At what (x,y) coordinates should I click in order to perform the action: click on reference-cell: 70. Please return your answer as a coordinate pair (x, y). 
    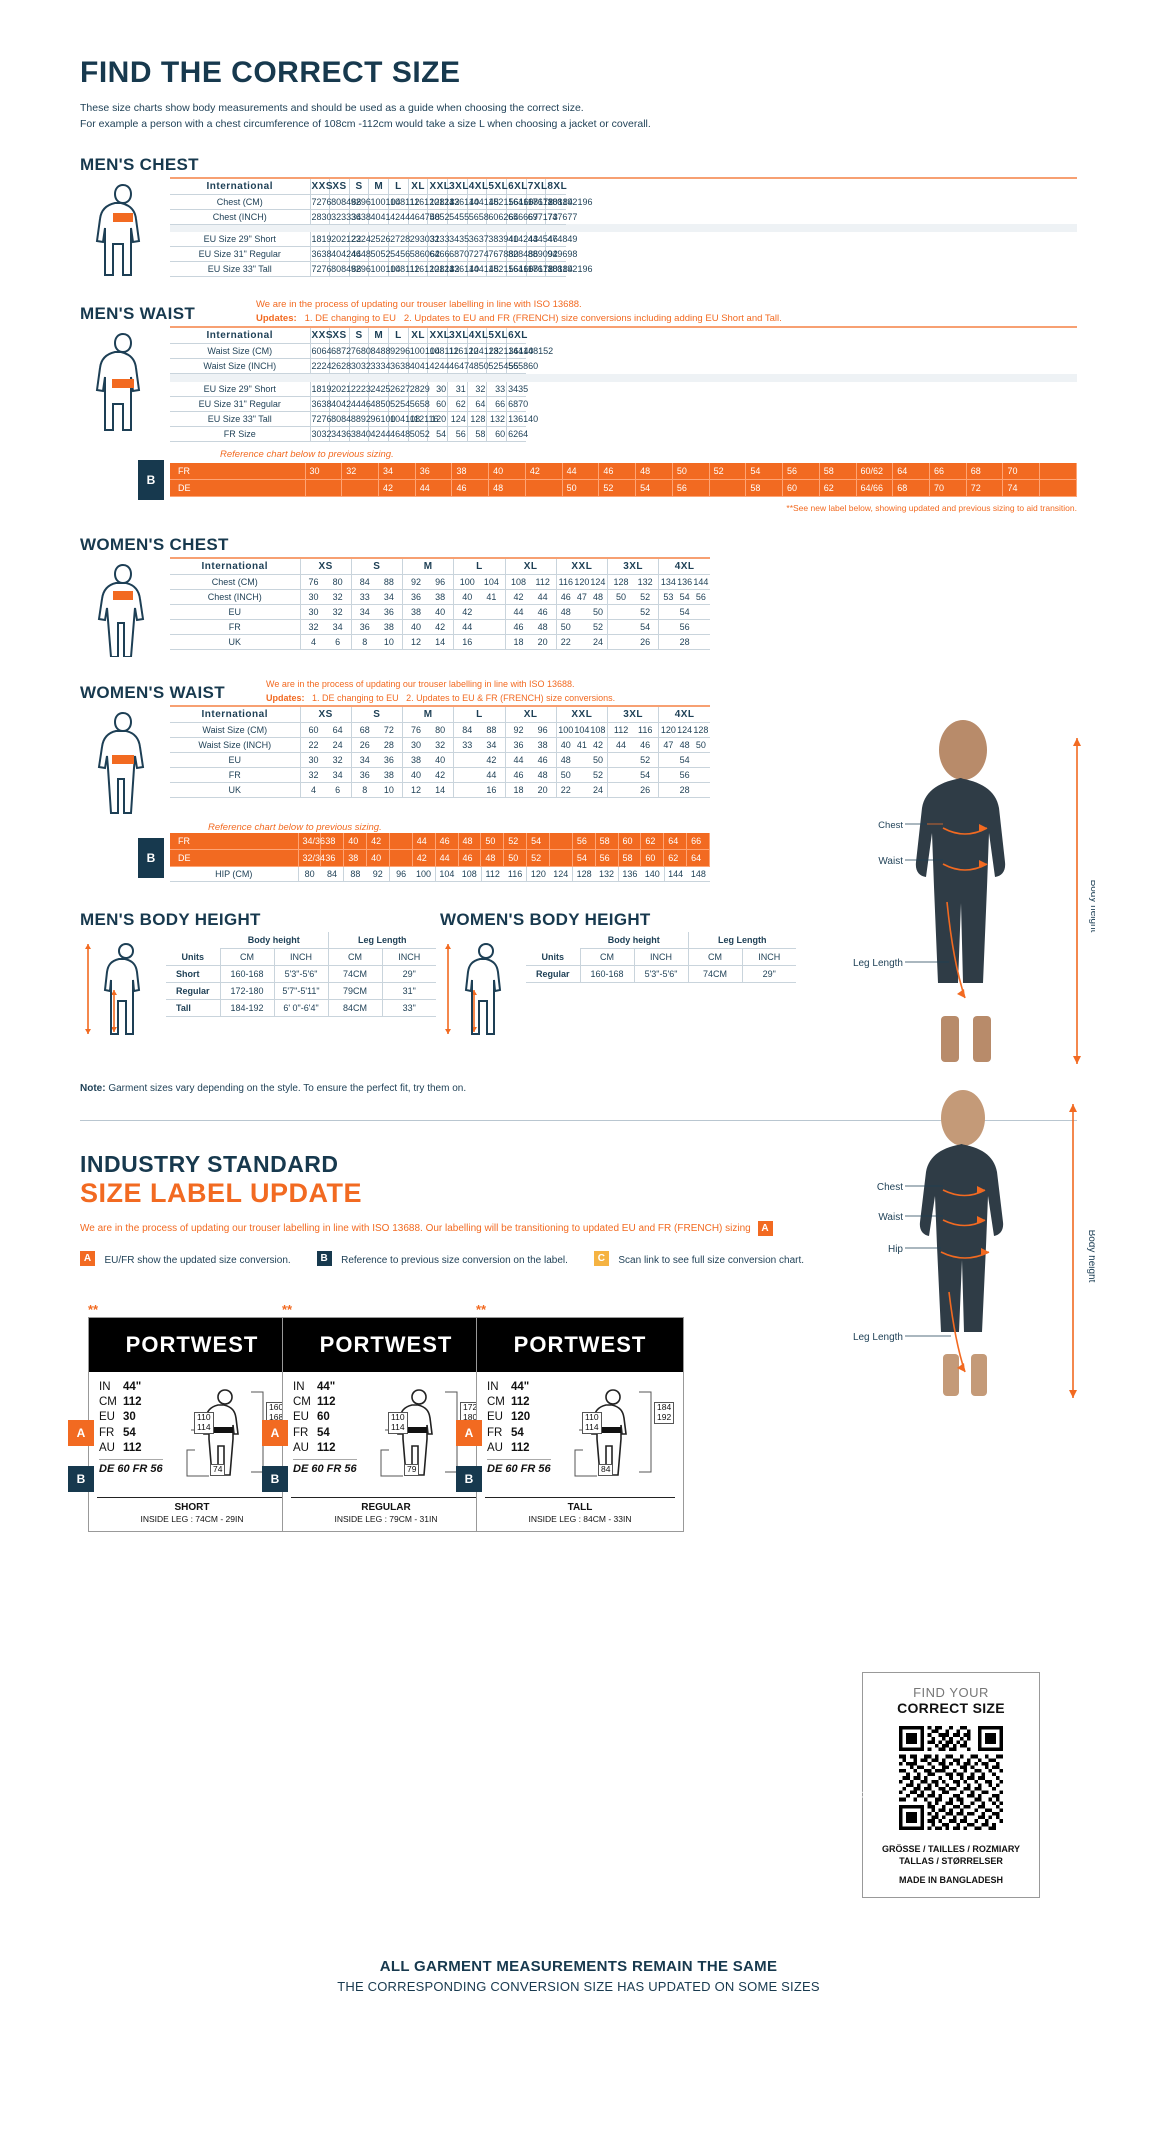
    Looking at the image, I should click on (948, 488).